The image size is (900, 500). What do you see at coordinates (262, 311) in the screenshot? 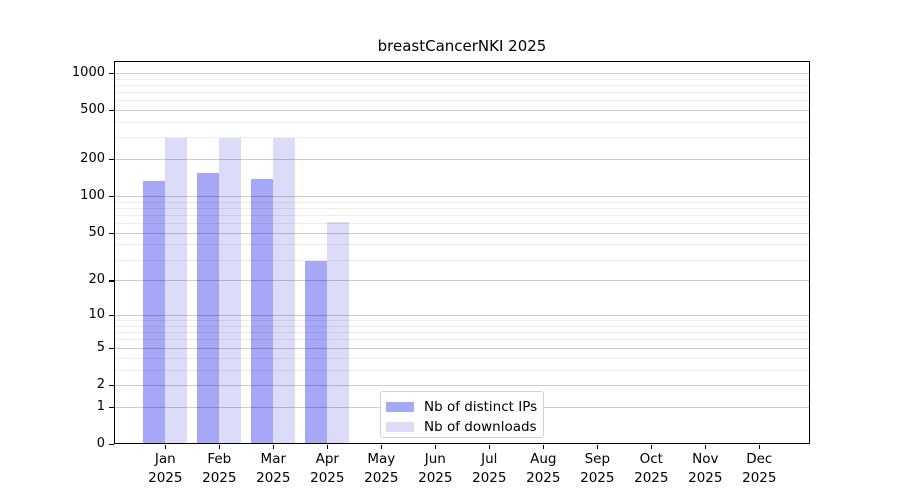
I see `bar-distinct-ips-Mar` at bounding box center [262, 311].